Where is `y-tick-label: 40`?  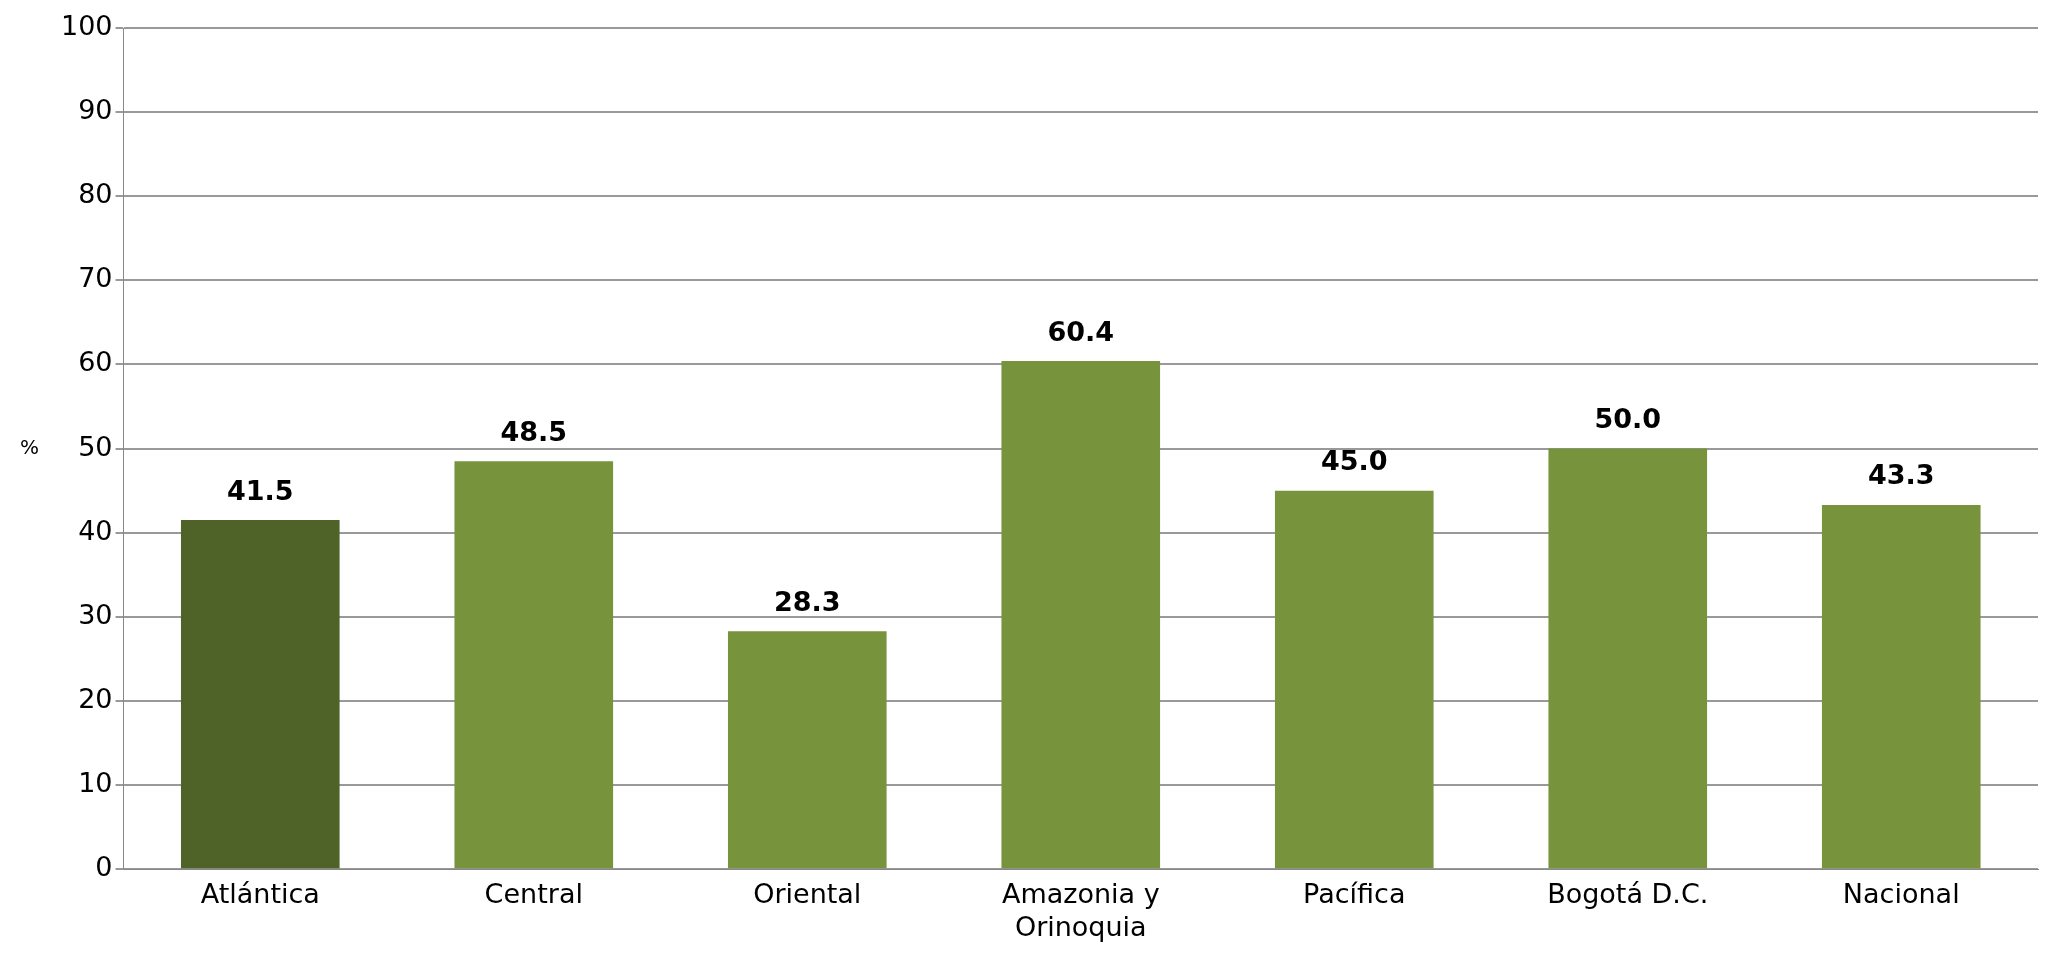 y-tick-label: 40 is located at coordinates (95, 530).